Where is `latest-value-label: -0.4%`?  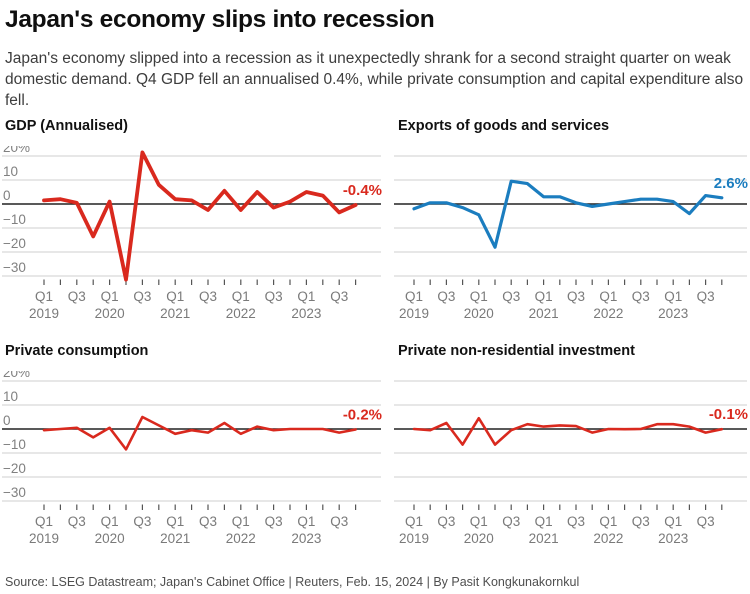 latest-value-label: -0.4% is located at coordinates (362, 190).